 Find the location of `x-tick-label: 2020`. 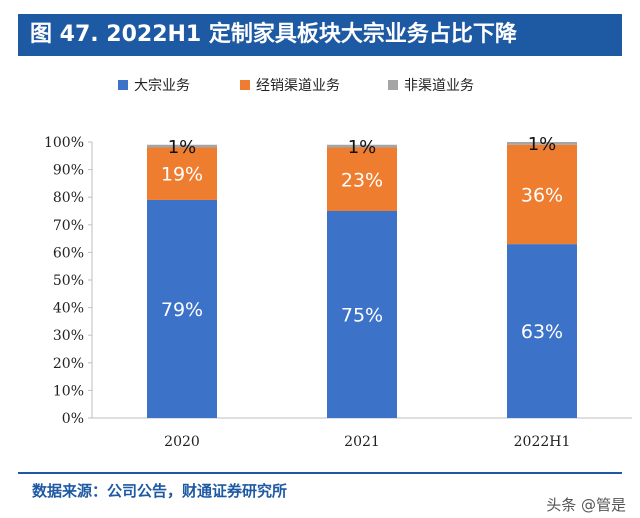

x-tick-label: 2020 is located at coordinates (182, 442).